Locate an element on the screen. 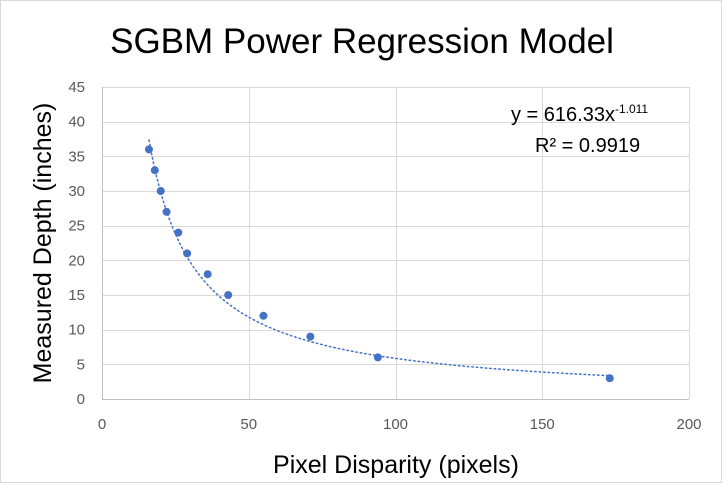 Image resolution: width=722 pixels, height=484 pixels. y-tick-label: 35 is located at coordinates (76, 156).